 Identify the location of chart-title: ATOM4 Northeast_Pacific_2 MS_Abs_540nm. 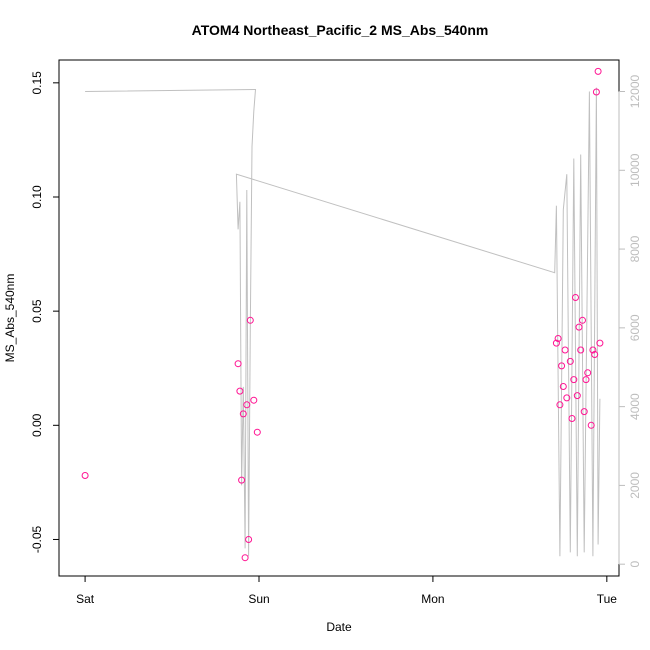
(340, 30).